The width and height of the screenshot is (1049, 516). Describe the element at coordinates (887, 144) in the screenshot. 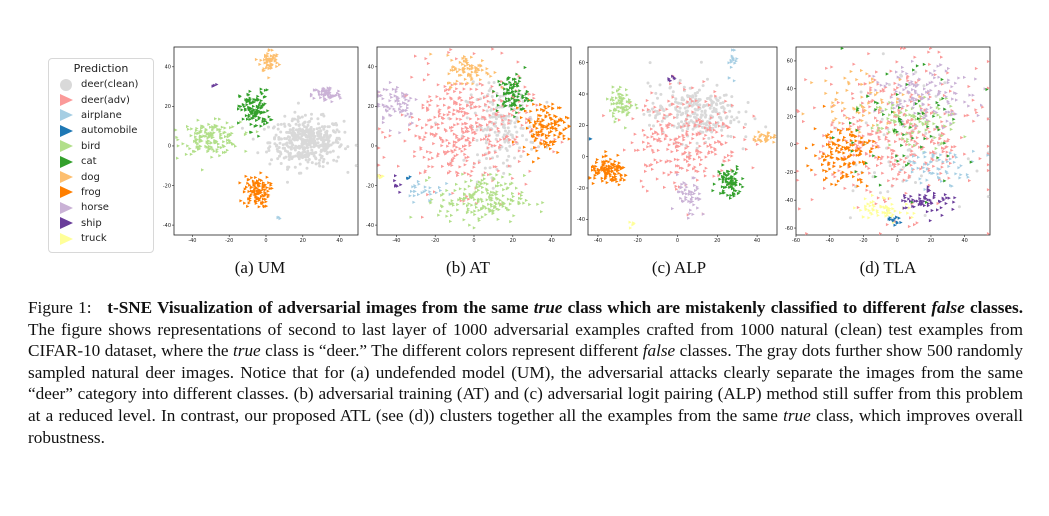

I see `scatter-panel-tla: -60 -40 -20 0 20 40 60 40 20 0 -20 -40 -60` at that location.